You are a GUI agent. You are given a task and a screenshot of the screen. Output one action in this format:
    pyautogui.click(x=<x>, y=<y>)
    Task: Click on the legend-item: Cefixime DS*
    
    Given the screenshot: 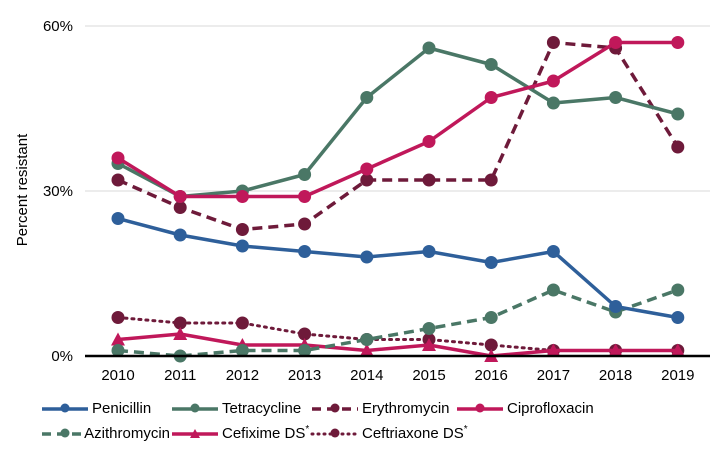 What is the action you would take?
    pyautogui.click(x=240, y=433)
    